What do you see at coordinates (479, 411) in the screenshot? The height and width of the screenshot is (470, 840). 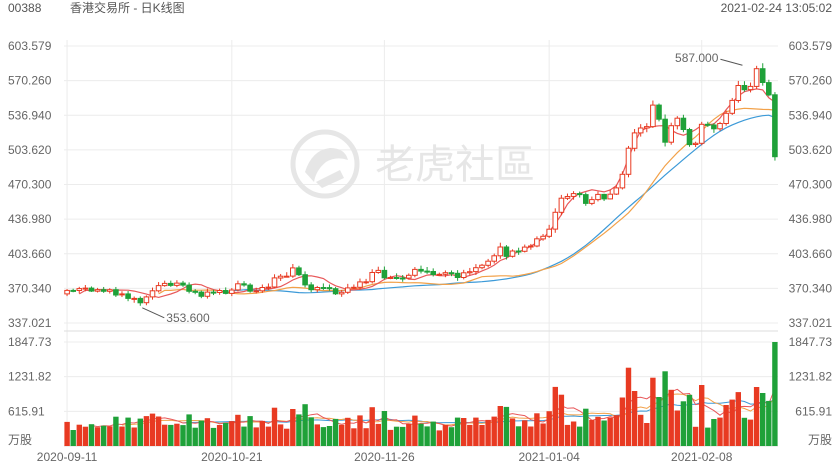 I see `volume-ma20-line` at bounding box center [479, 411].